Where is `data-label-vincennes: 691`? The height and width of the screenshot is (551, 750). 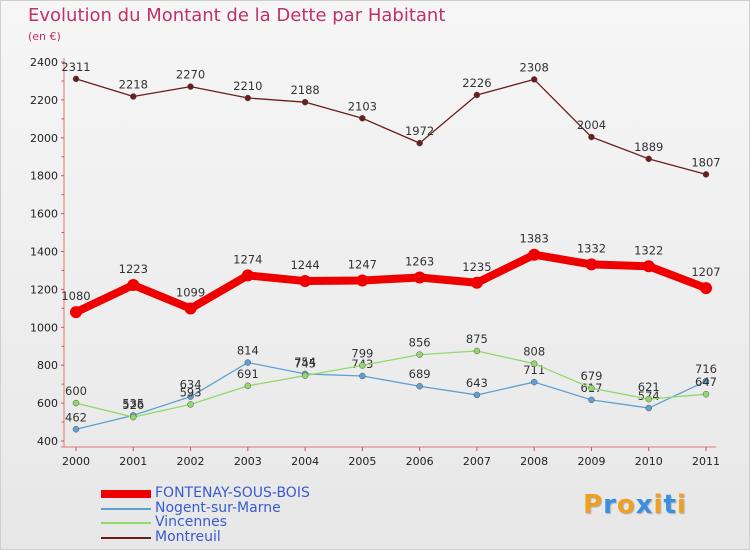 data-label-vincennes: 691 is located at coordinates (248, 374).